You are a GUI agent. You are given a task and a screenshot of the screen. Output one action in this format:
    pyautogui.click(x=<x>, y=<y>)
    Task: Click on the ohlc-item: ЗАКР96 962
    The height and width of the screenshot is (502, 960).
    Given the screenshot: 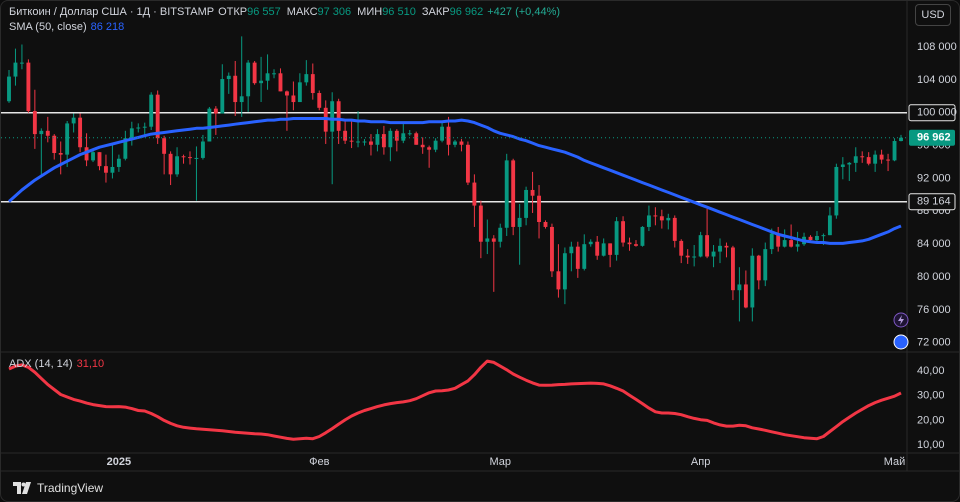 What is the action you would take?
    pyautogui.click(x=452, y=12)
    